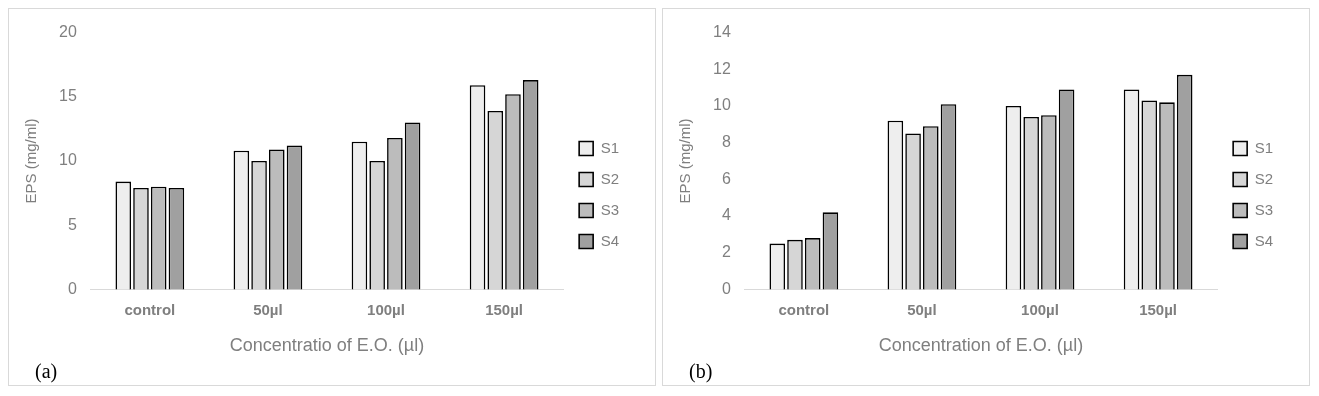 This screenshot has height=396, width=1319. I want to click on text: (a), so click(46, 371).